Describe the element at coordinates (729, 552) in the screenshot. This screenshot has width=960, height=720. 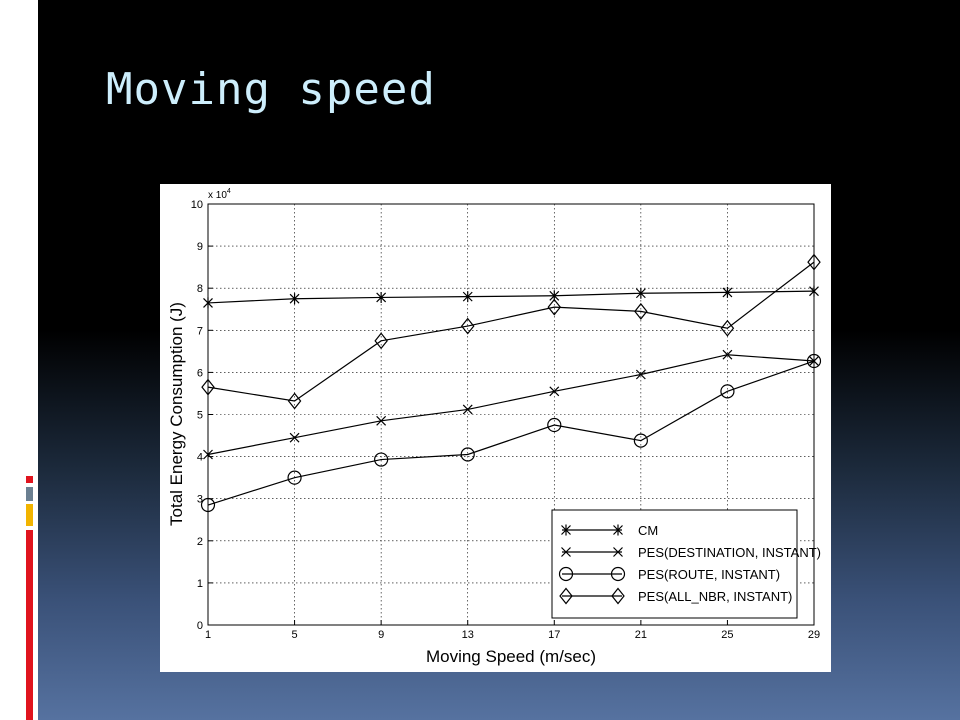
I see `legend-label: PES(DESTINATION, INSTANT)` at that location.